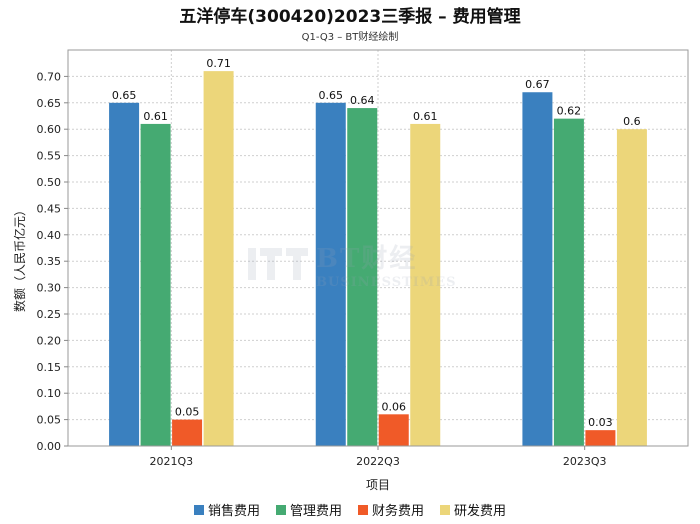 This screenshot has width=700, height=524. What do you see at coordinates (315, 511) in the screenshot?
I see `legend-label: 管理费用` at bounding box center [315, 511].